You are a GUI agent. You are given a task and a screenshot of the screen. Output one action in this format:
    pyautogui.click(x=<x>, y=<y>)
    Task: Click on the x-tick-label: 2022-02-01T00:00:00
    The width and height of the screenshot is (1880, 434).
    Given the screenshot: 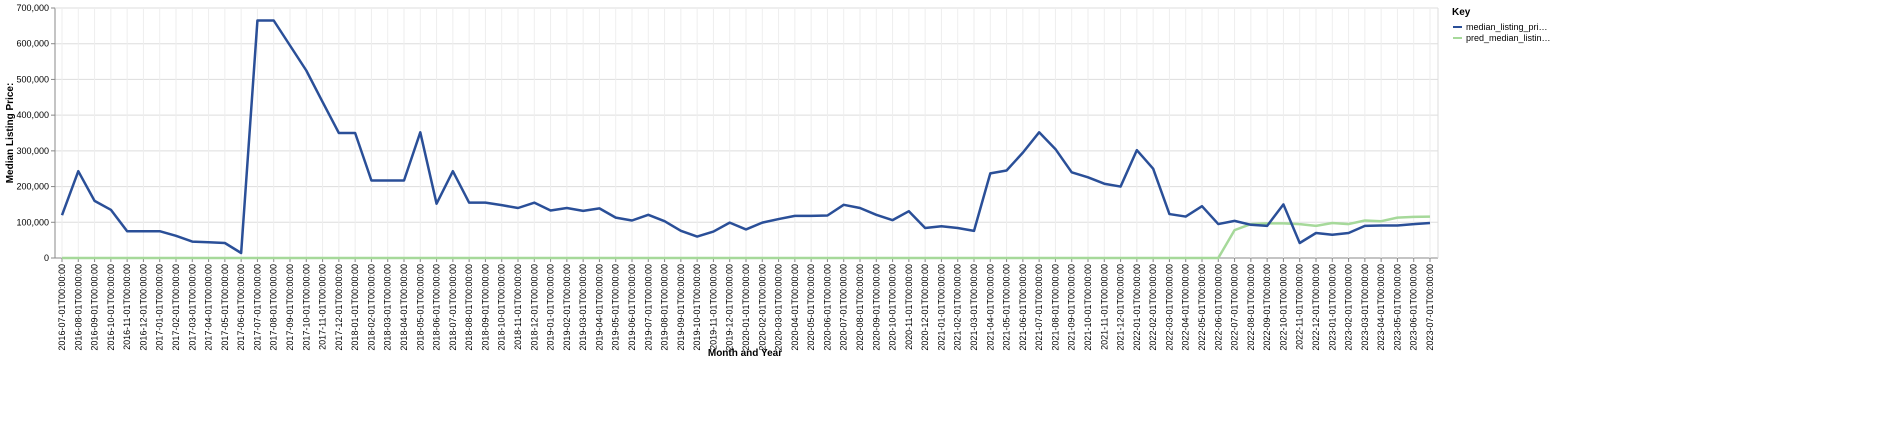 What is the action you would take?
    pyautogui.click(x=1153, y=307)
    